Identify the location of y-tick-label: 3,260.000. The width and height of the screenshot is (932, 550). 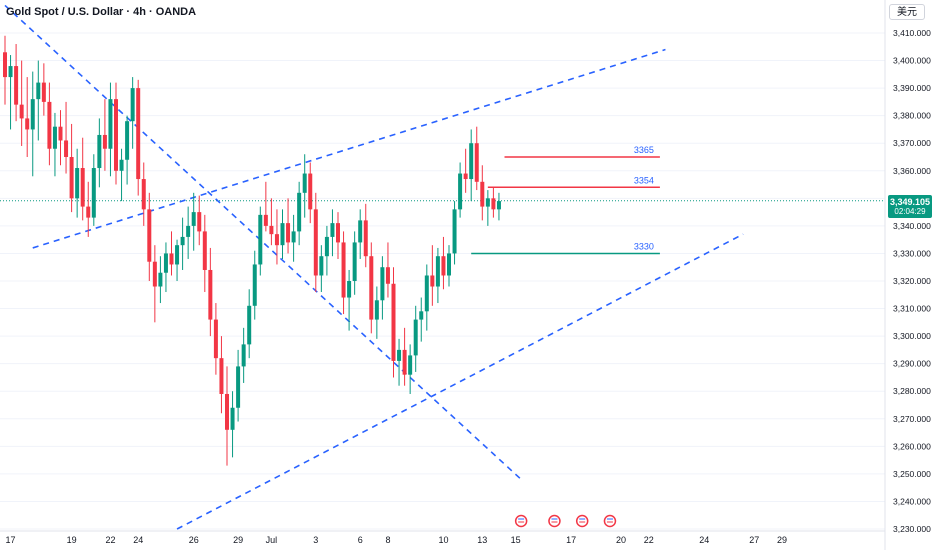
(912, 446).